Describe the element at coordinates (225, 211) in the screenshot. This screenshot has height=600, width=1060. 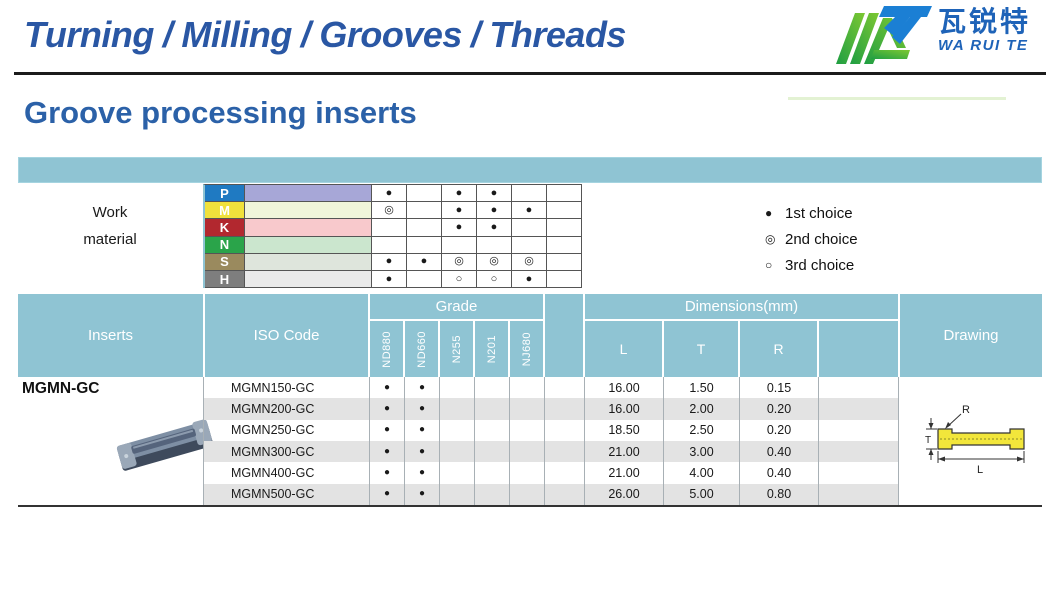
I see `material-letter-M: M` at that location.